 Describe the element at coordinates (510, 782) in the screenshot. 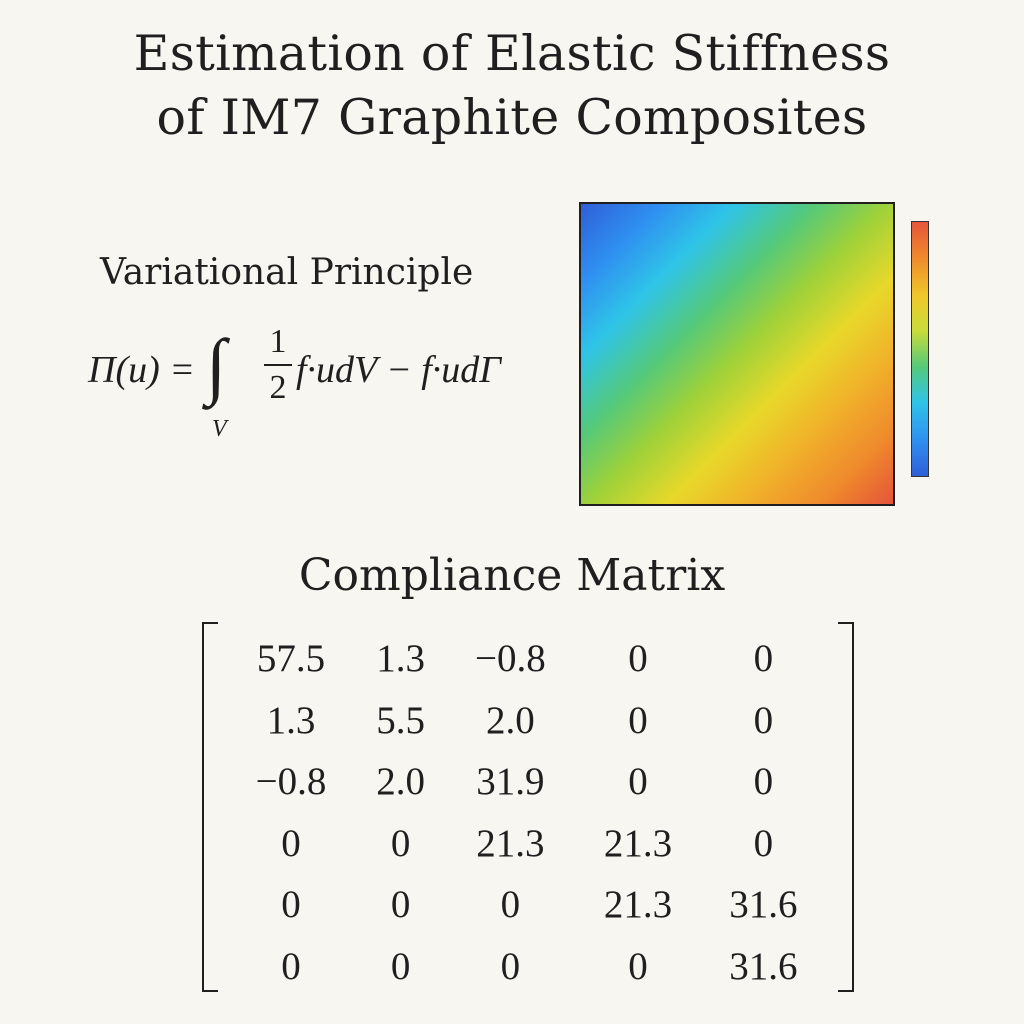

I see `matrix-cell: 31.9` at that location.